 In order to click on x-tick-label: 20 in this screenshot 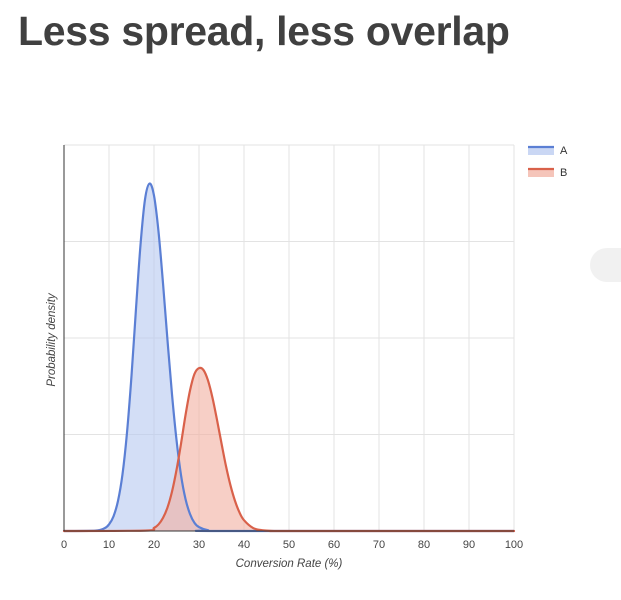, I will do `click(154, 545)`.